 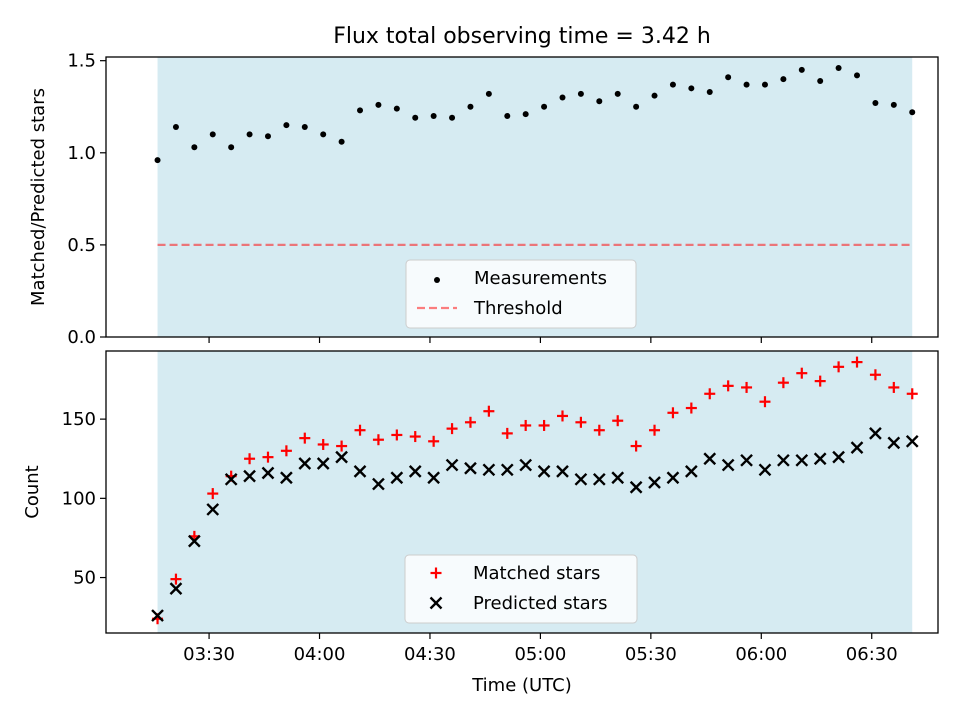 What do you see at coordinates (518, 308) in the screenshot?
I see `legend-entry-label: Threshold` at bounding box center [518, 308].